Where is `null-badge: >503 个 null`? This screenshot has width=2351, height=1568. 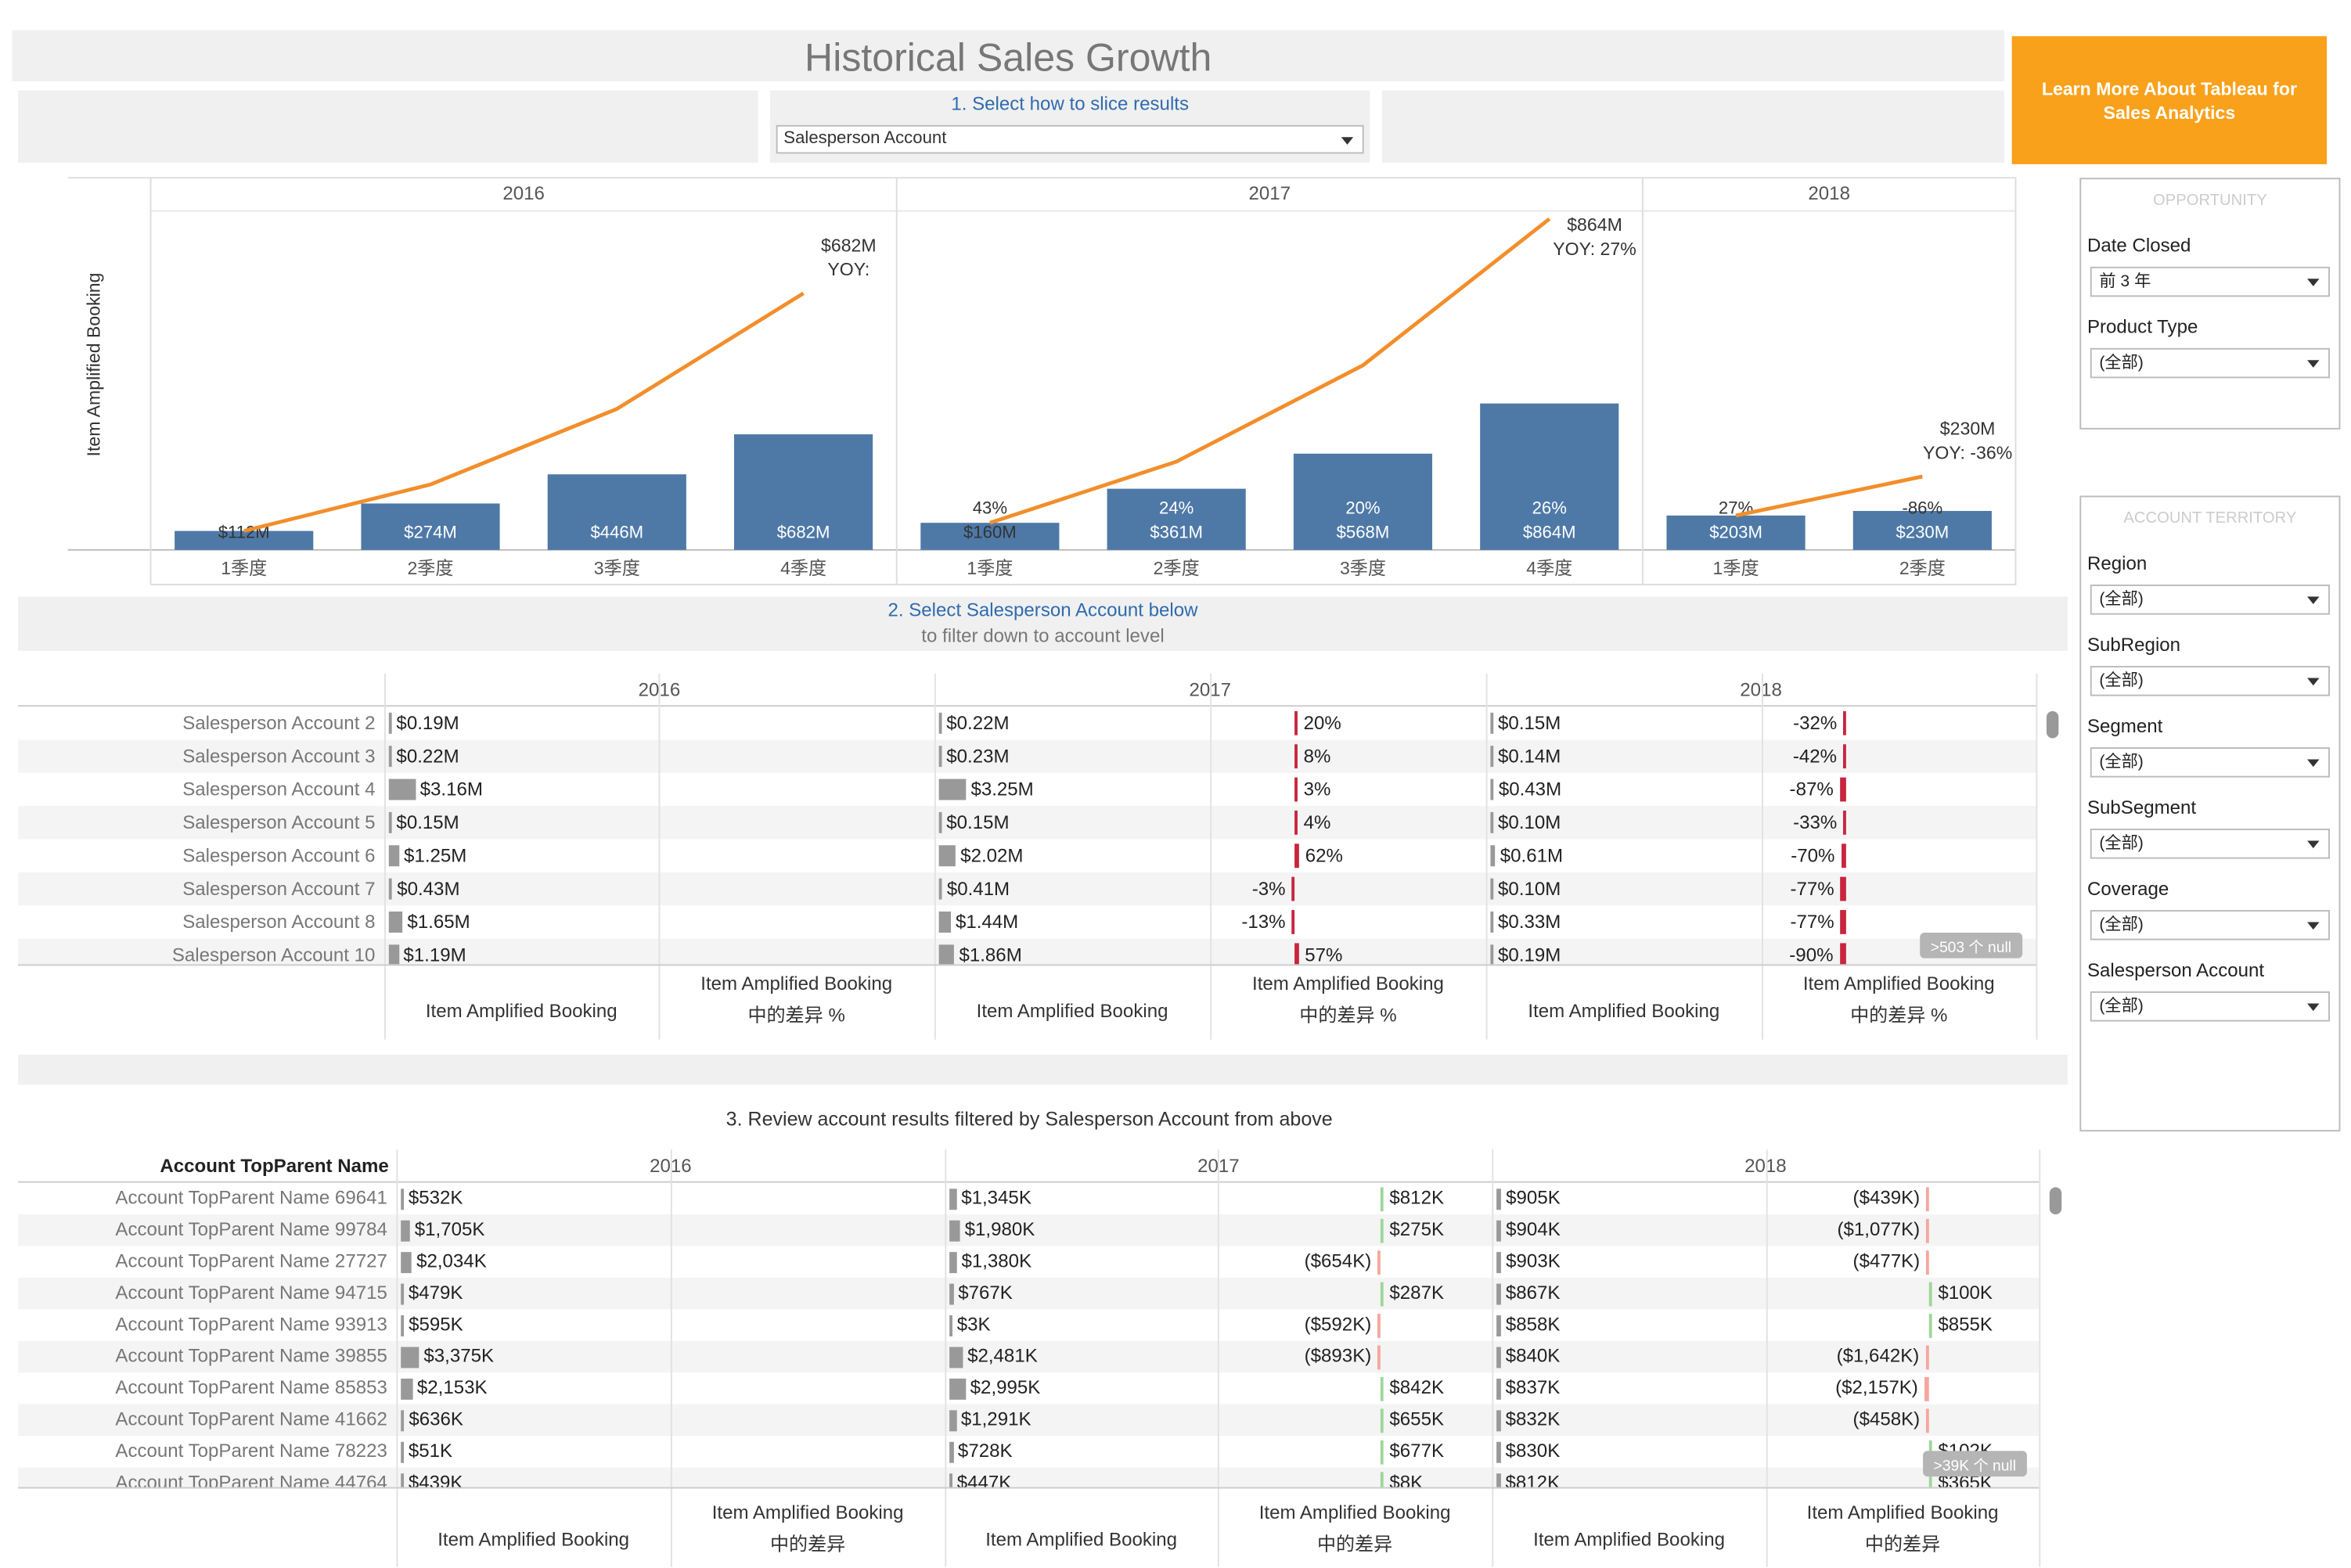
null-badge: >503 个 null is located at coordinates (1971, 945).